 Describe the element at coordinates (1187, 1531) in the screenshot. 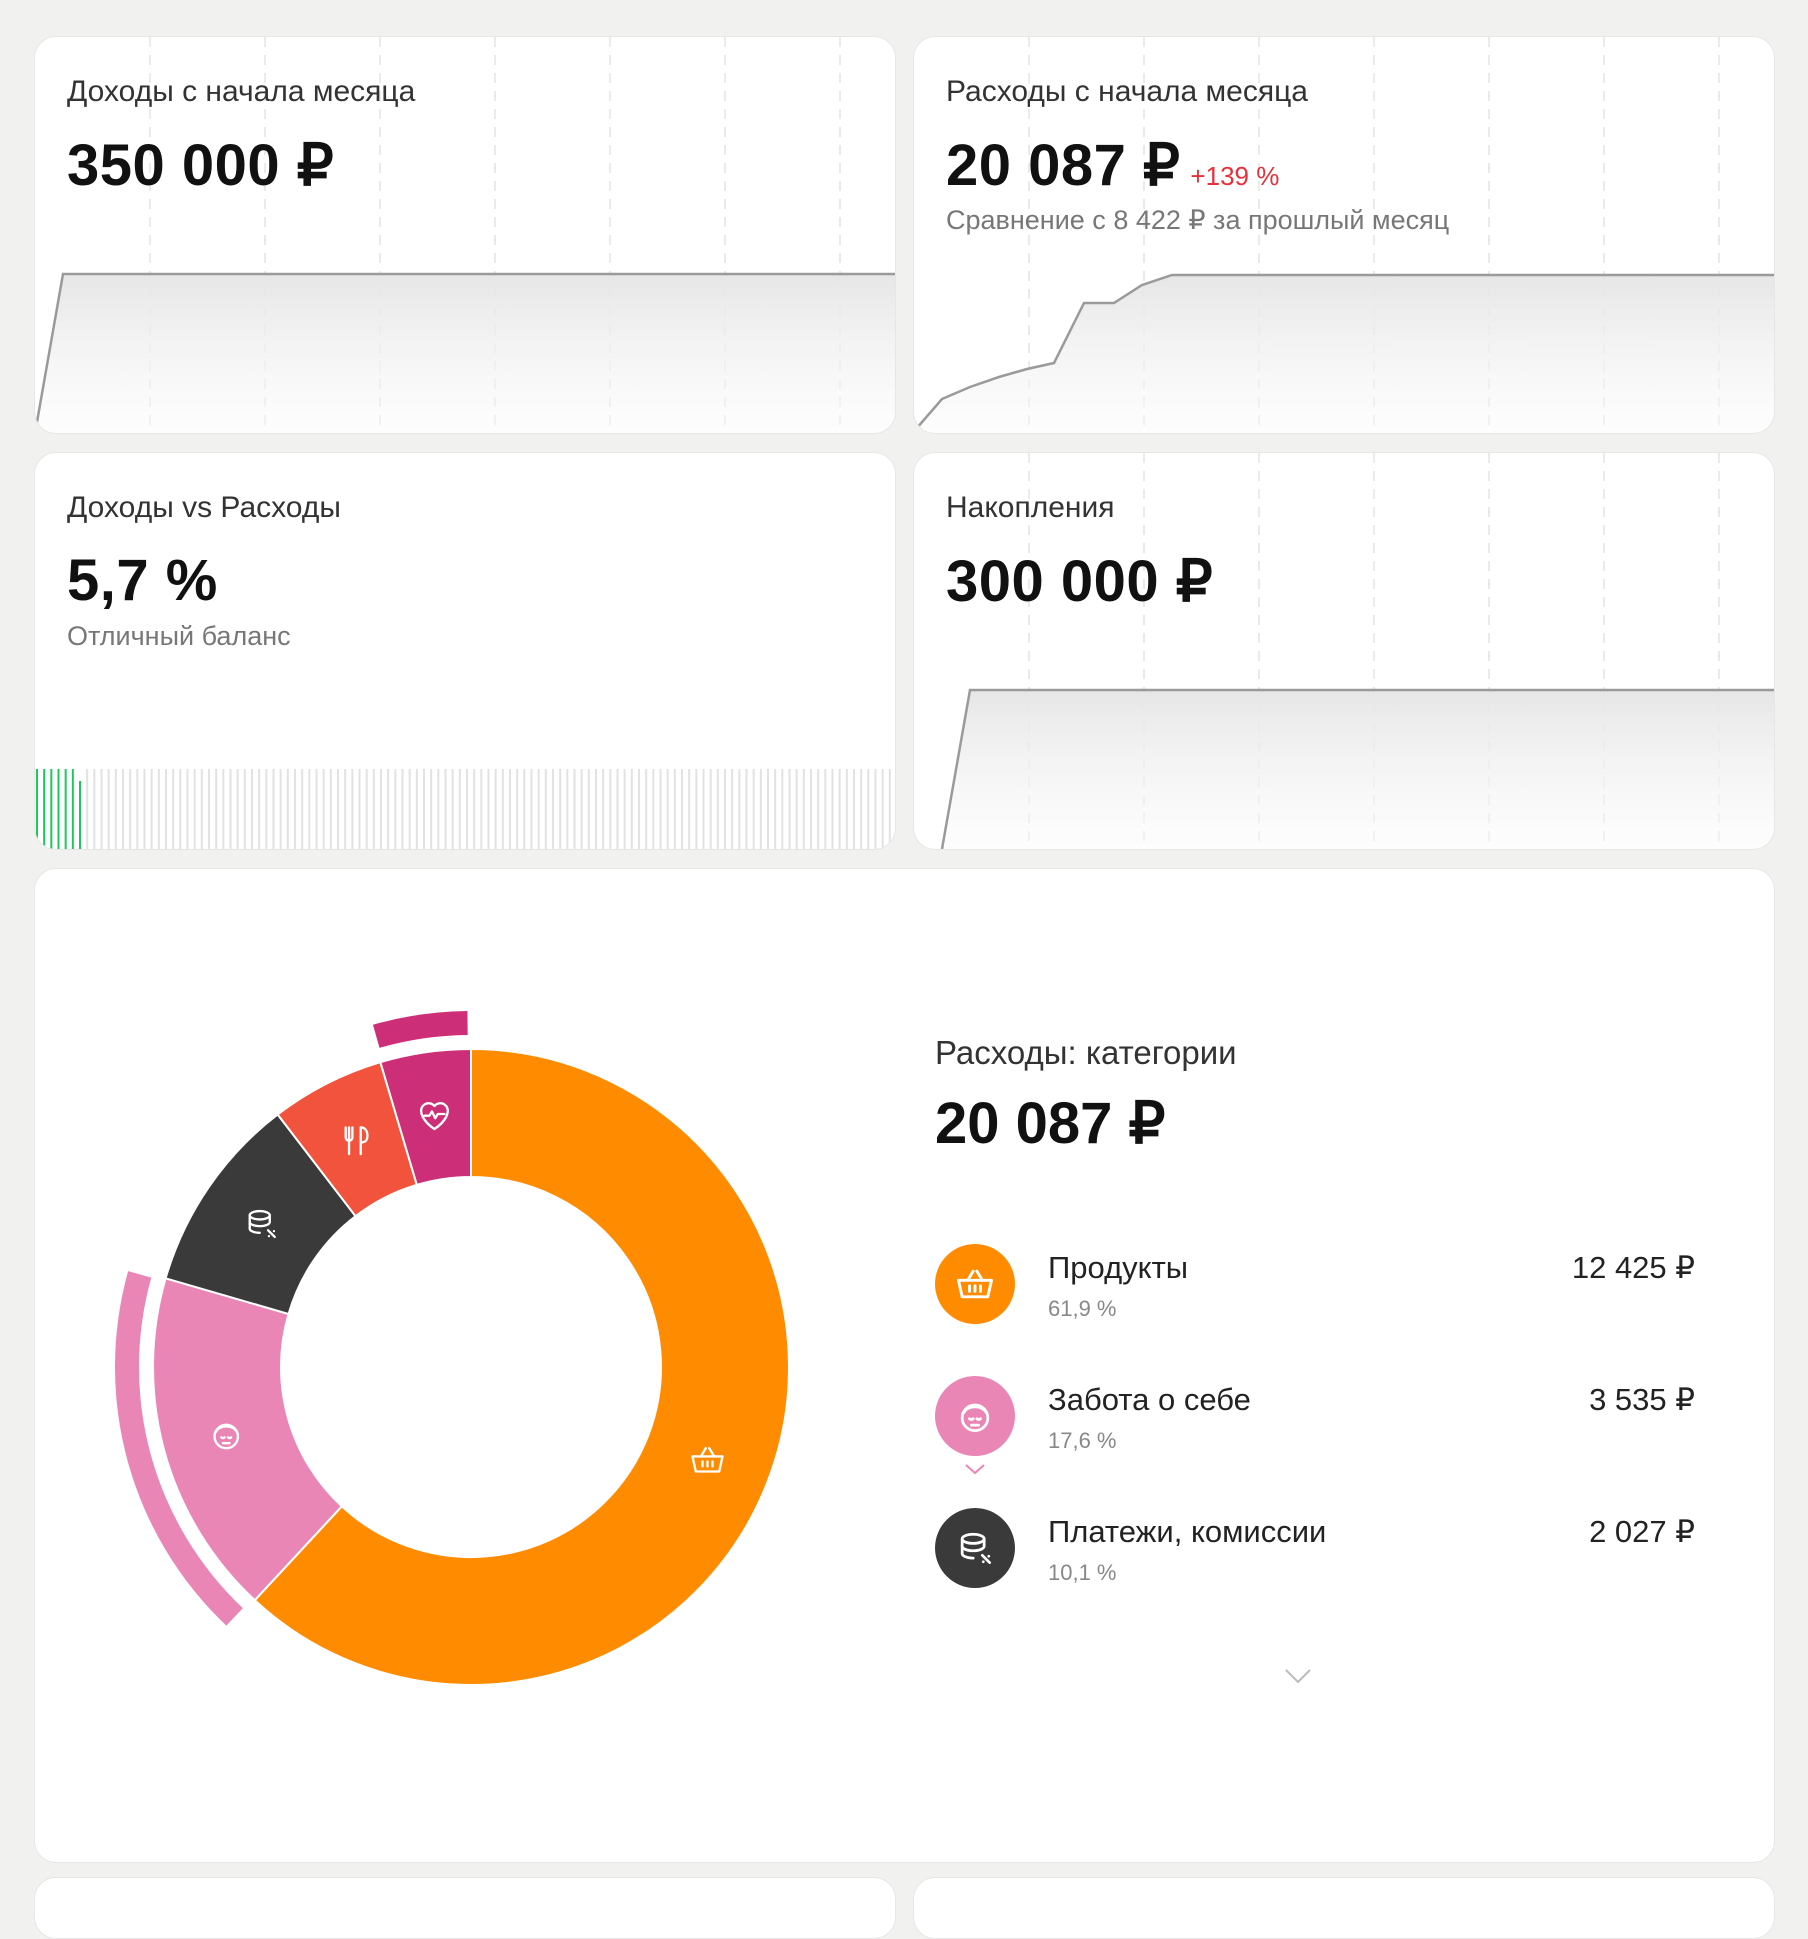

I see `category-name: Платежи, комиссии` at that location.